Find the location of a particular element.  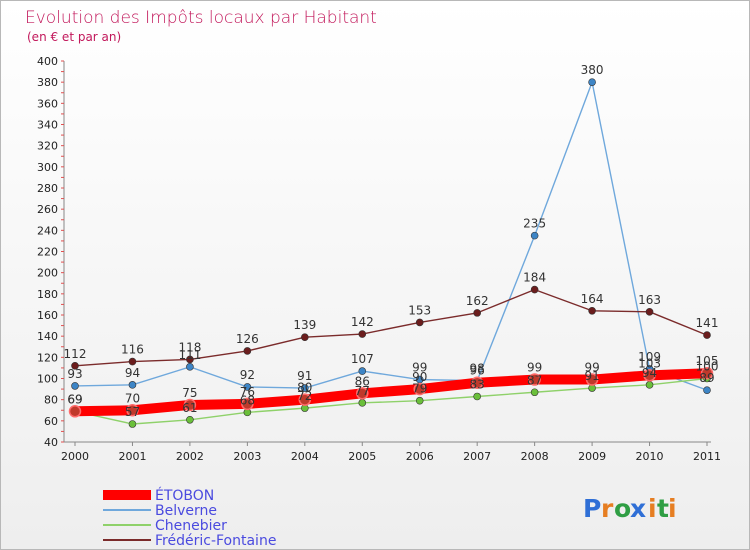

y-tick-label: 300 is located at coordinates (47, 167).